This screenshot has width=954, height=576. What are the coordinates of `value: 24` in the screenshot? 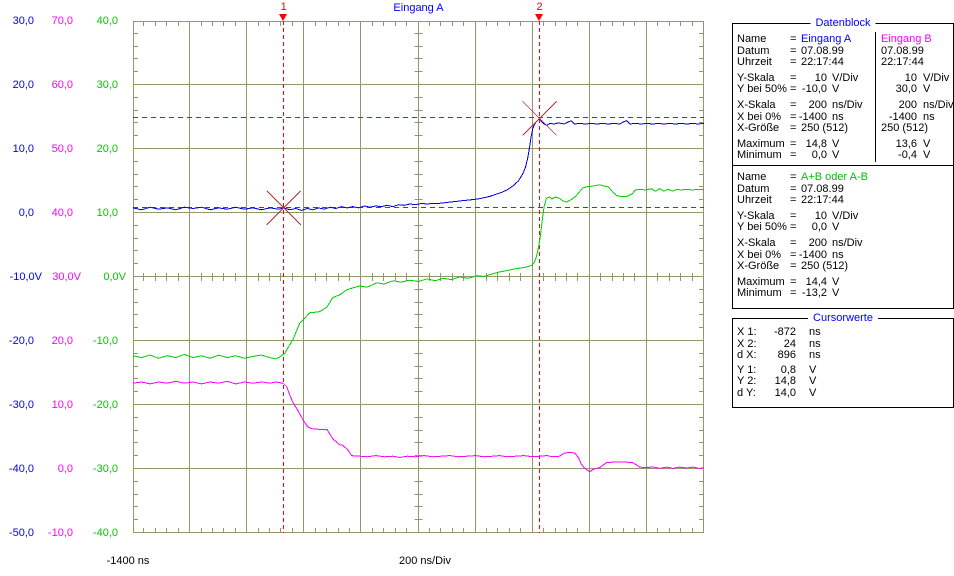 It's located at (789, 343).